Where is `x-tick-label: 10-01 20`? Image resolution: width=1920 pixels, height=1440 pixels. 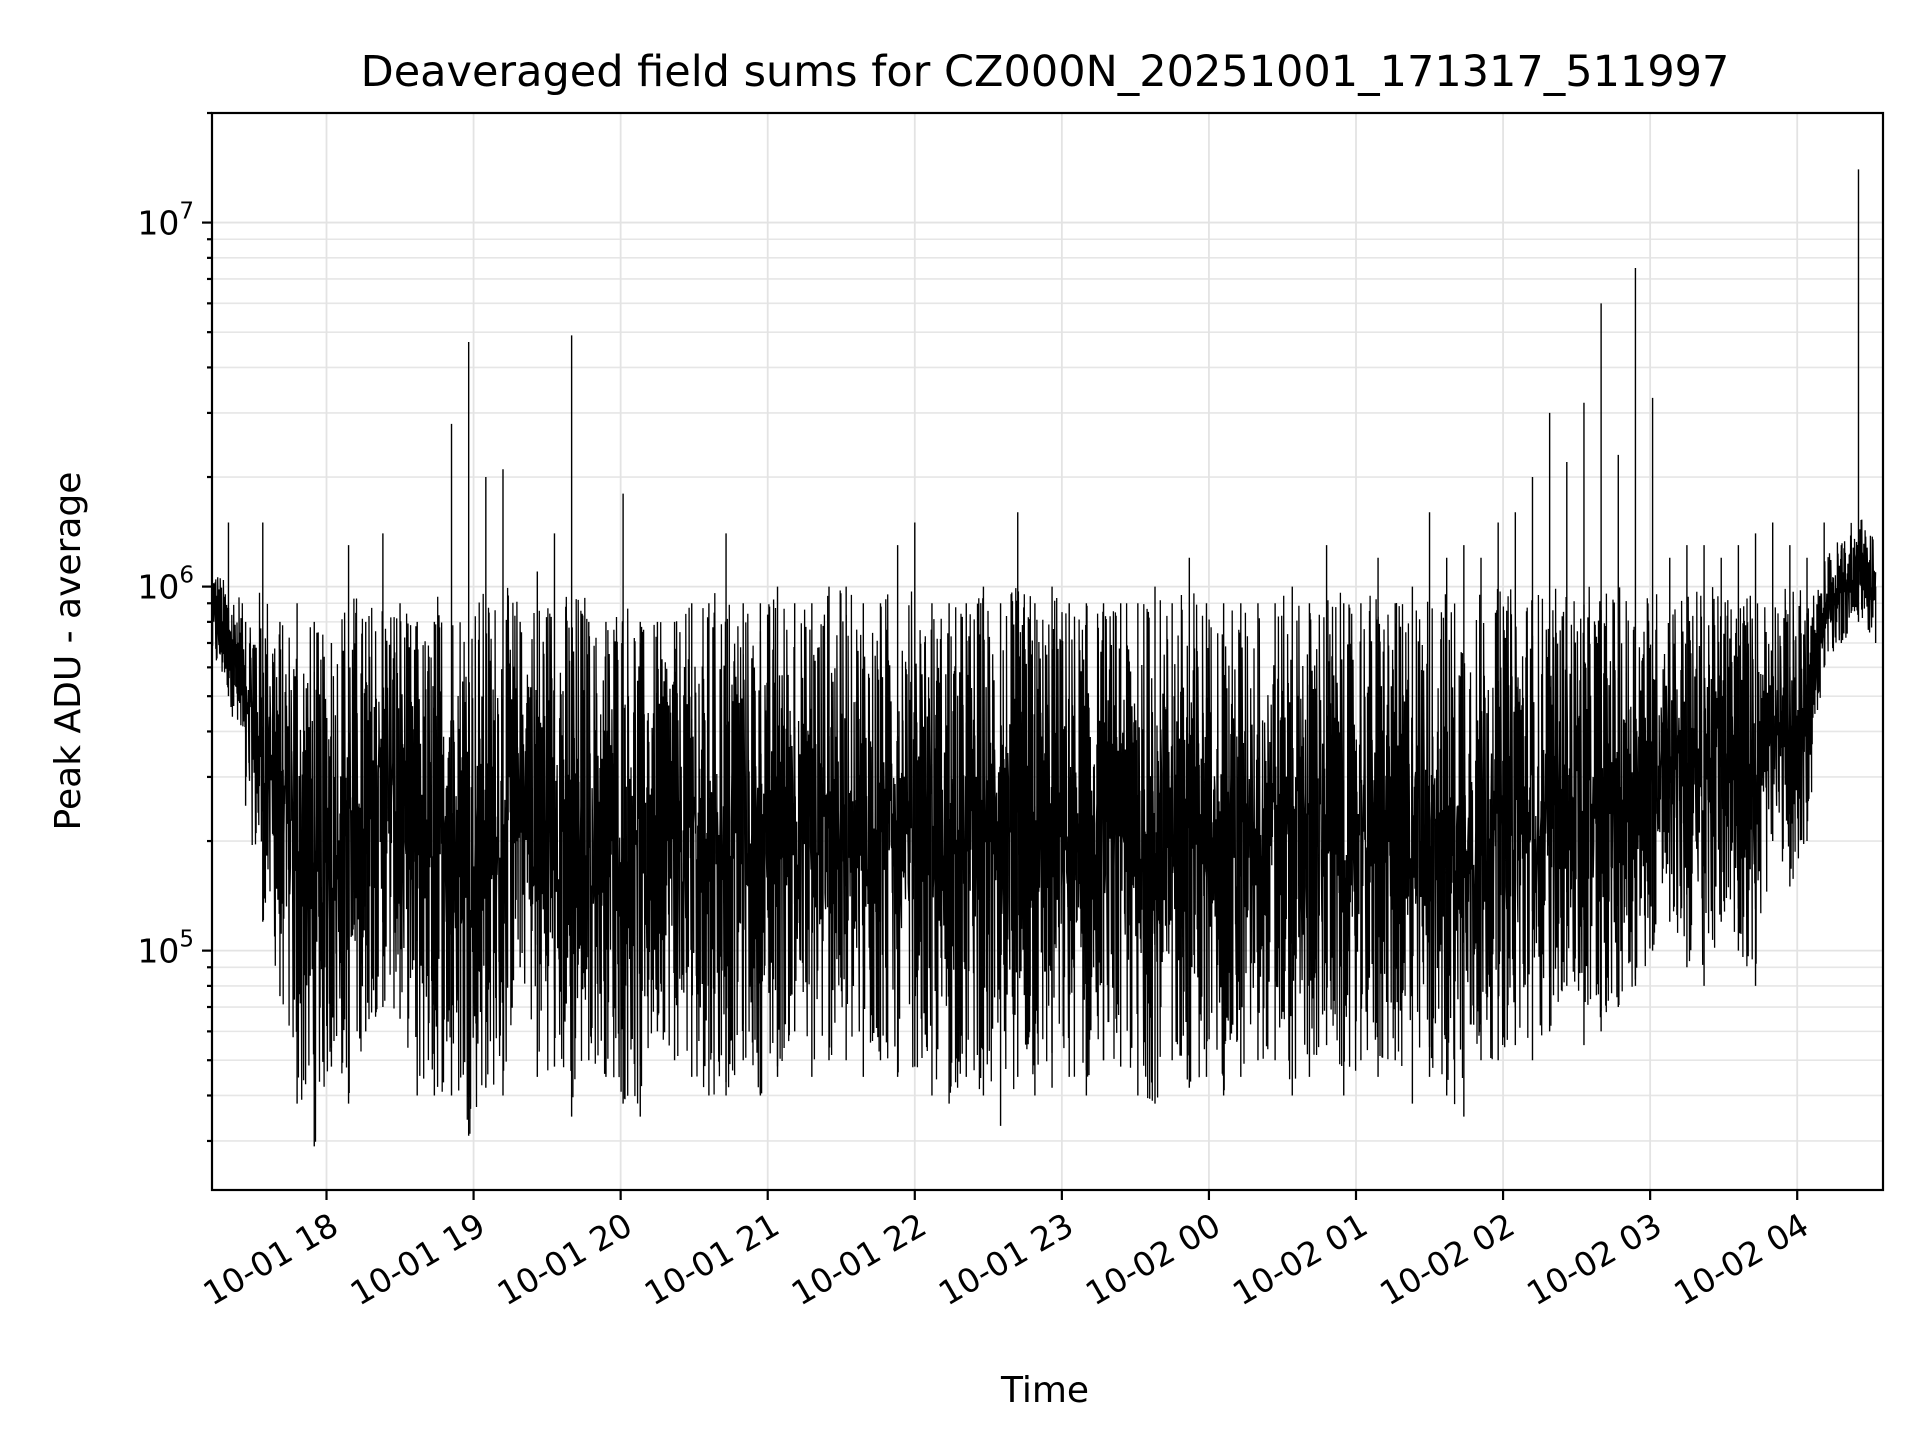 x-tick-label: 10-01 20 is located at coordinates (565, 1259).